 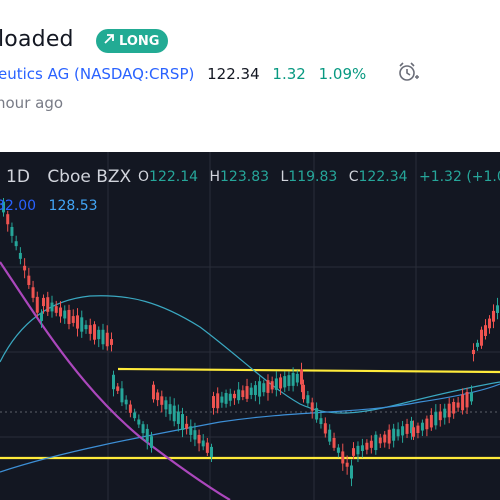 What do you see at coordinates (289, 74) in the screenshot?
I see `symbol-change: 1.32` at bounding box center [289, 74].